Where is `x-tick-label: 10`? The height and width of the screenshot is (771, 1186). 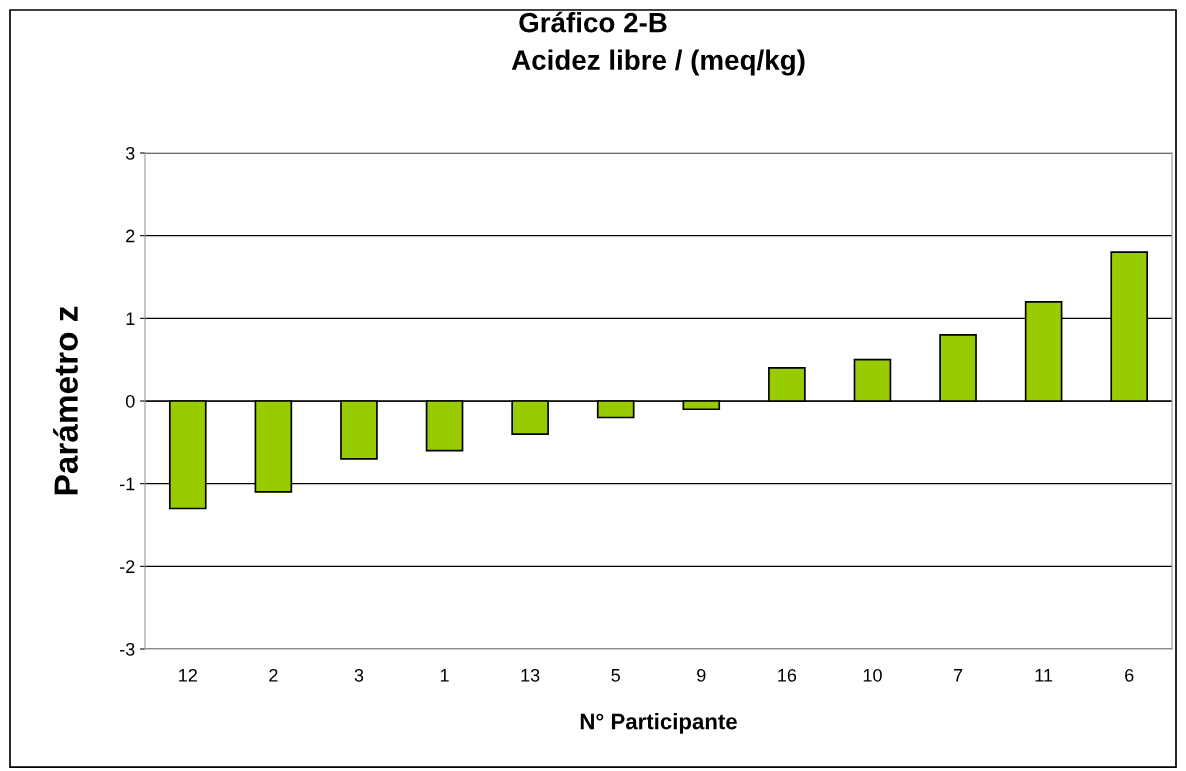
x-tick-label: 10 is located at coordinates (872, 675).